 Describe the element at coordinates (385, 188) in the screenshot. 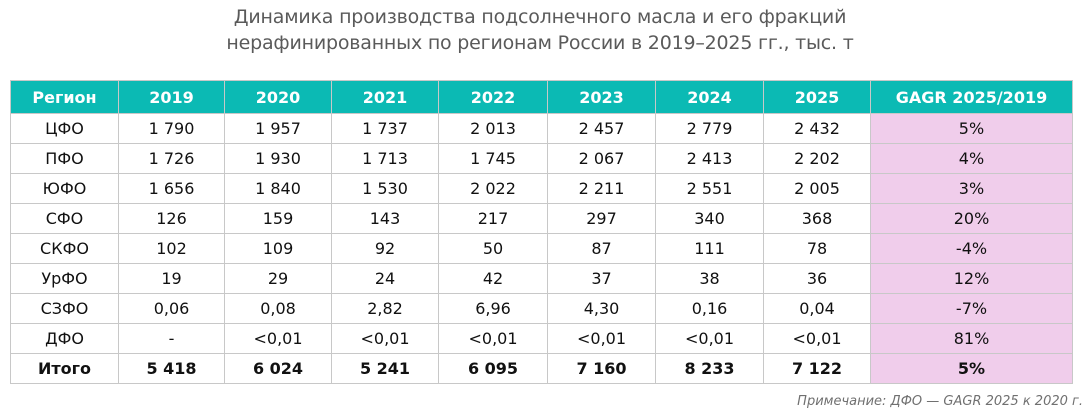

I see `value-cell: 1 530` at that location.